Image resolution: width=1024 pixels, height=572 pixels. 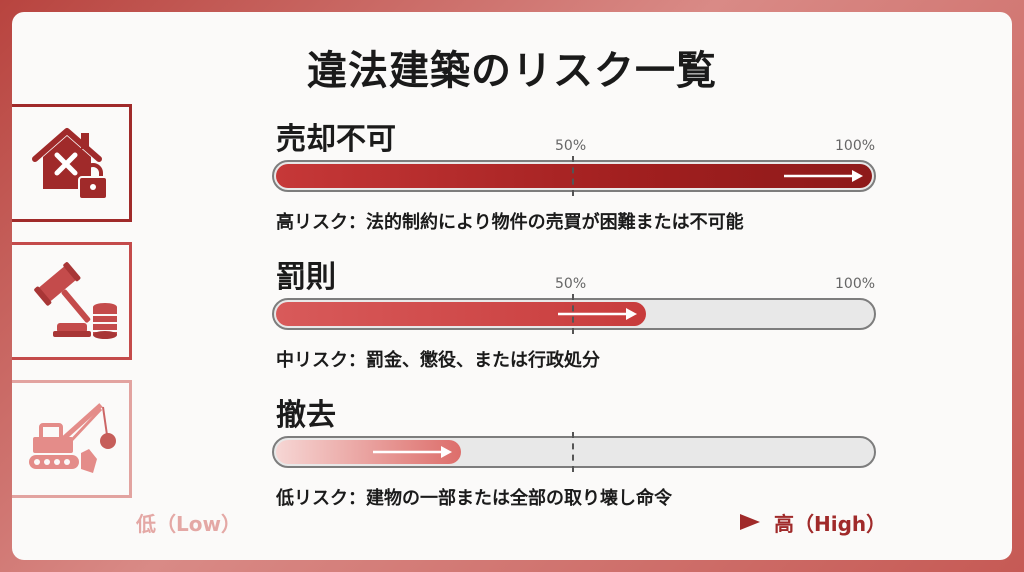 I want to click on row-label: 罰則, so click(x=306, y=277).